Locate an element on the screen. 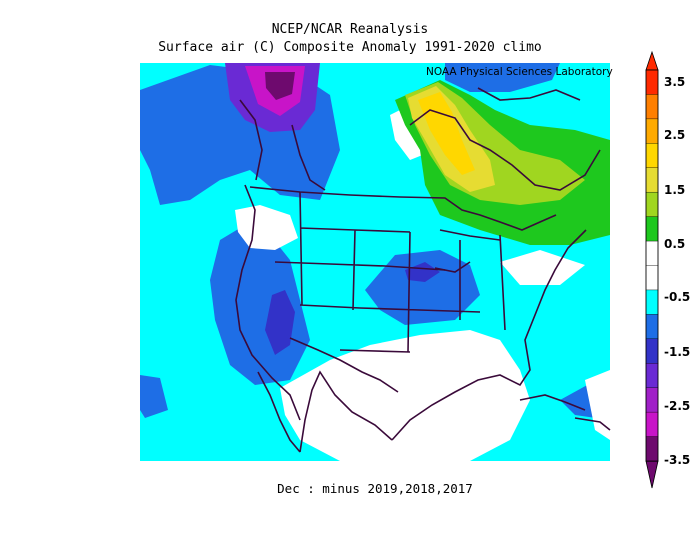  footer-caption: Dec : minus 2019,2018,2017 is located at coordinates (375, 488).